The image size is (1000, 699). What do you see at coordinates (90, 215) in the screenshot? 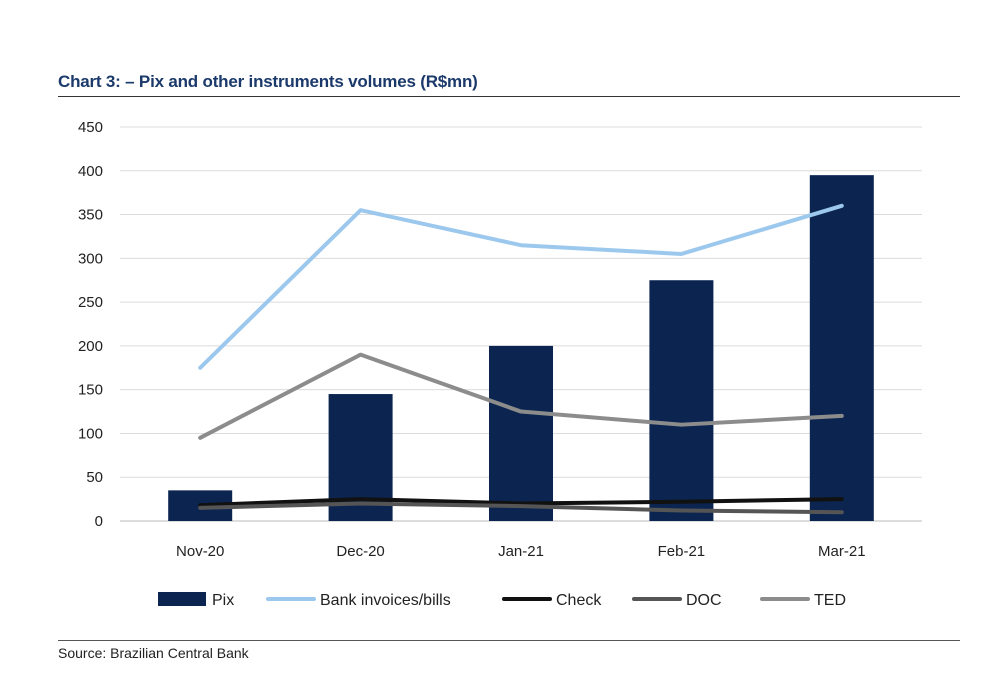
I see `y-tick-label: 350` at bounding box center [90, 215].